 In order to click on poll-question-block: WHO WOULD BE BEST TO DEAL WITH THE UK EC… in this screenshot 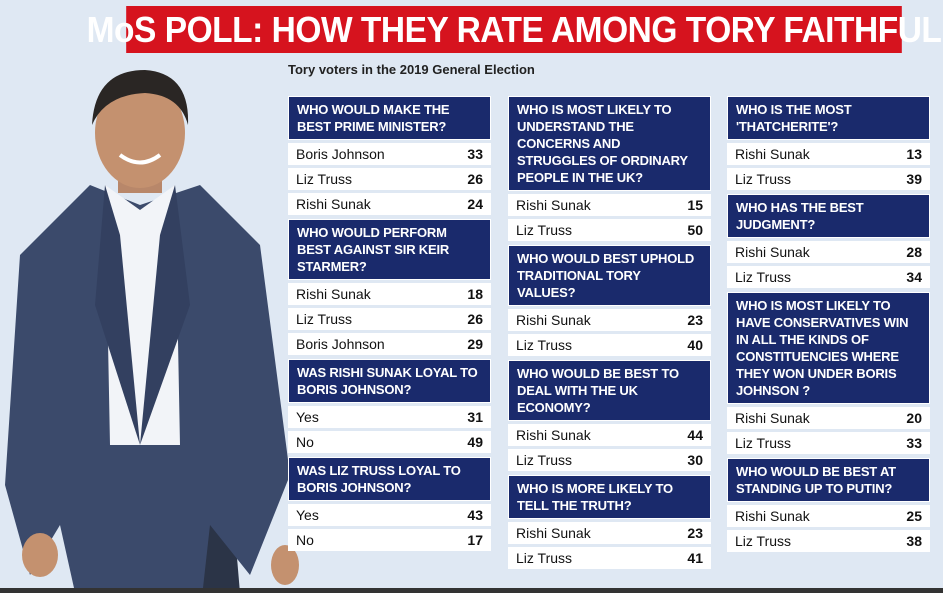, I will do `click(609, 415)`.